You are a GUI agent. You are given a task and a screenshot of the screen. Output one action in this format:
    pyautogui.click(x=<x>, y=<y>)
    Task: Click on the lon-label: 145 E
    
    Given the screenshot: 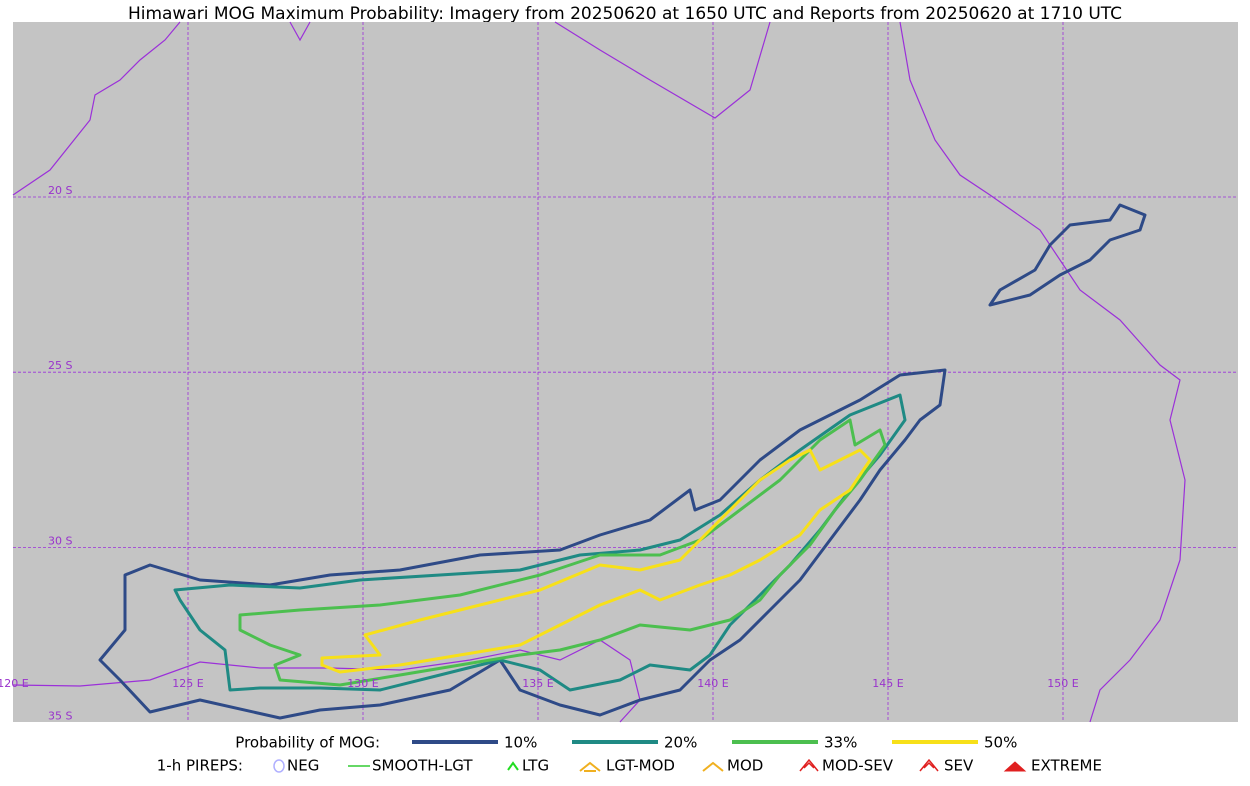 What is the action you would take?
    pyautogui.click(x=887, y=683)
    